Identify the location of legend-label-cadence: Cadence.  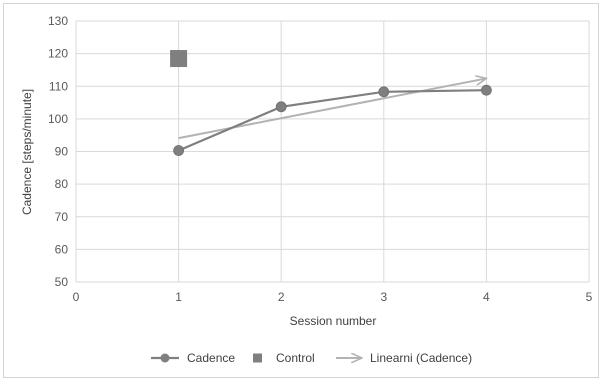
(211, 358).